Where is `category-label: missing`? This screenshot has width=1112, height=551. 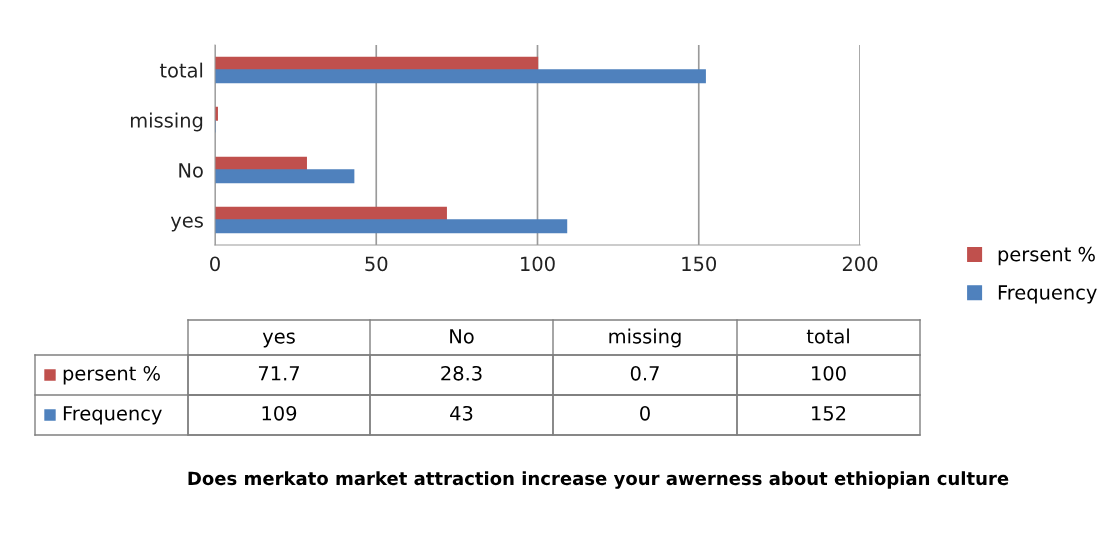
category-label: missing is located at coordinates (645, 338).